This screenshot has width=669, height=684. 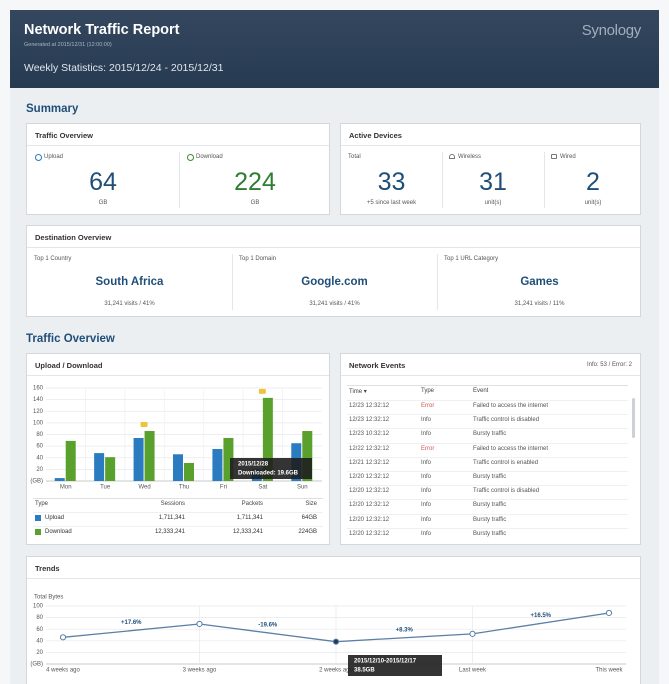 I want to click on item-label: Top 1 Domain, so click(x=258, y=259).